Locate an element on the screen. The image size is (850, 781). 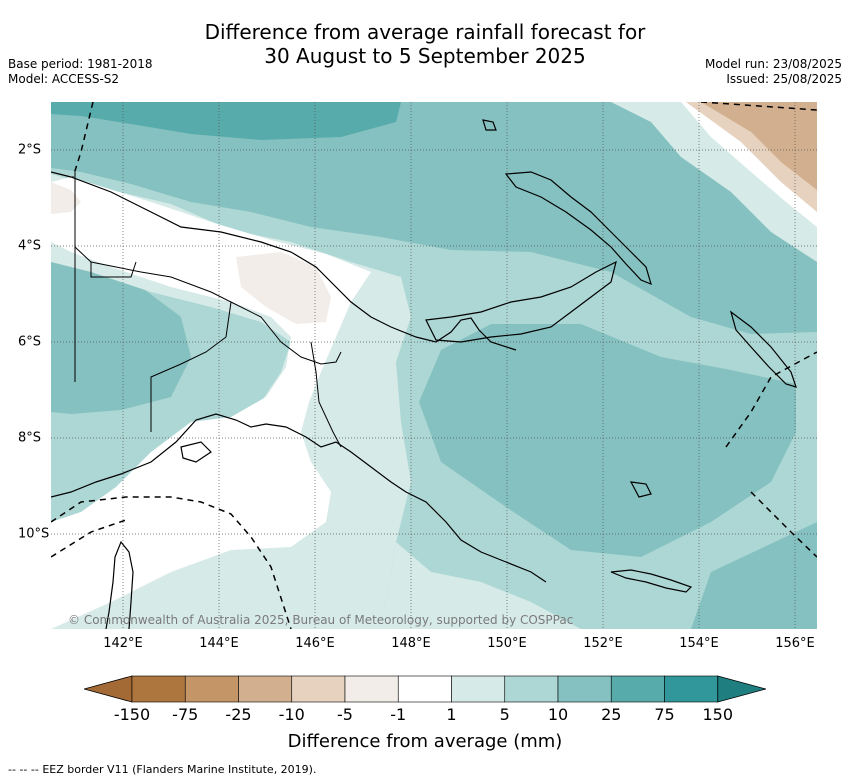
longitude-label: 148°E is located at coordinates (411, 643).